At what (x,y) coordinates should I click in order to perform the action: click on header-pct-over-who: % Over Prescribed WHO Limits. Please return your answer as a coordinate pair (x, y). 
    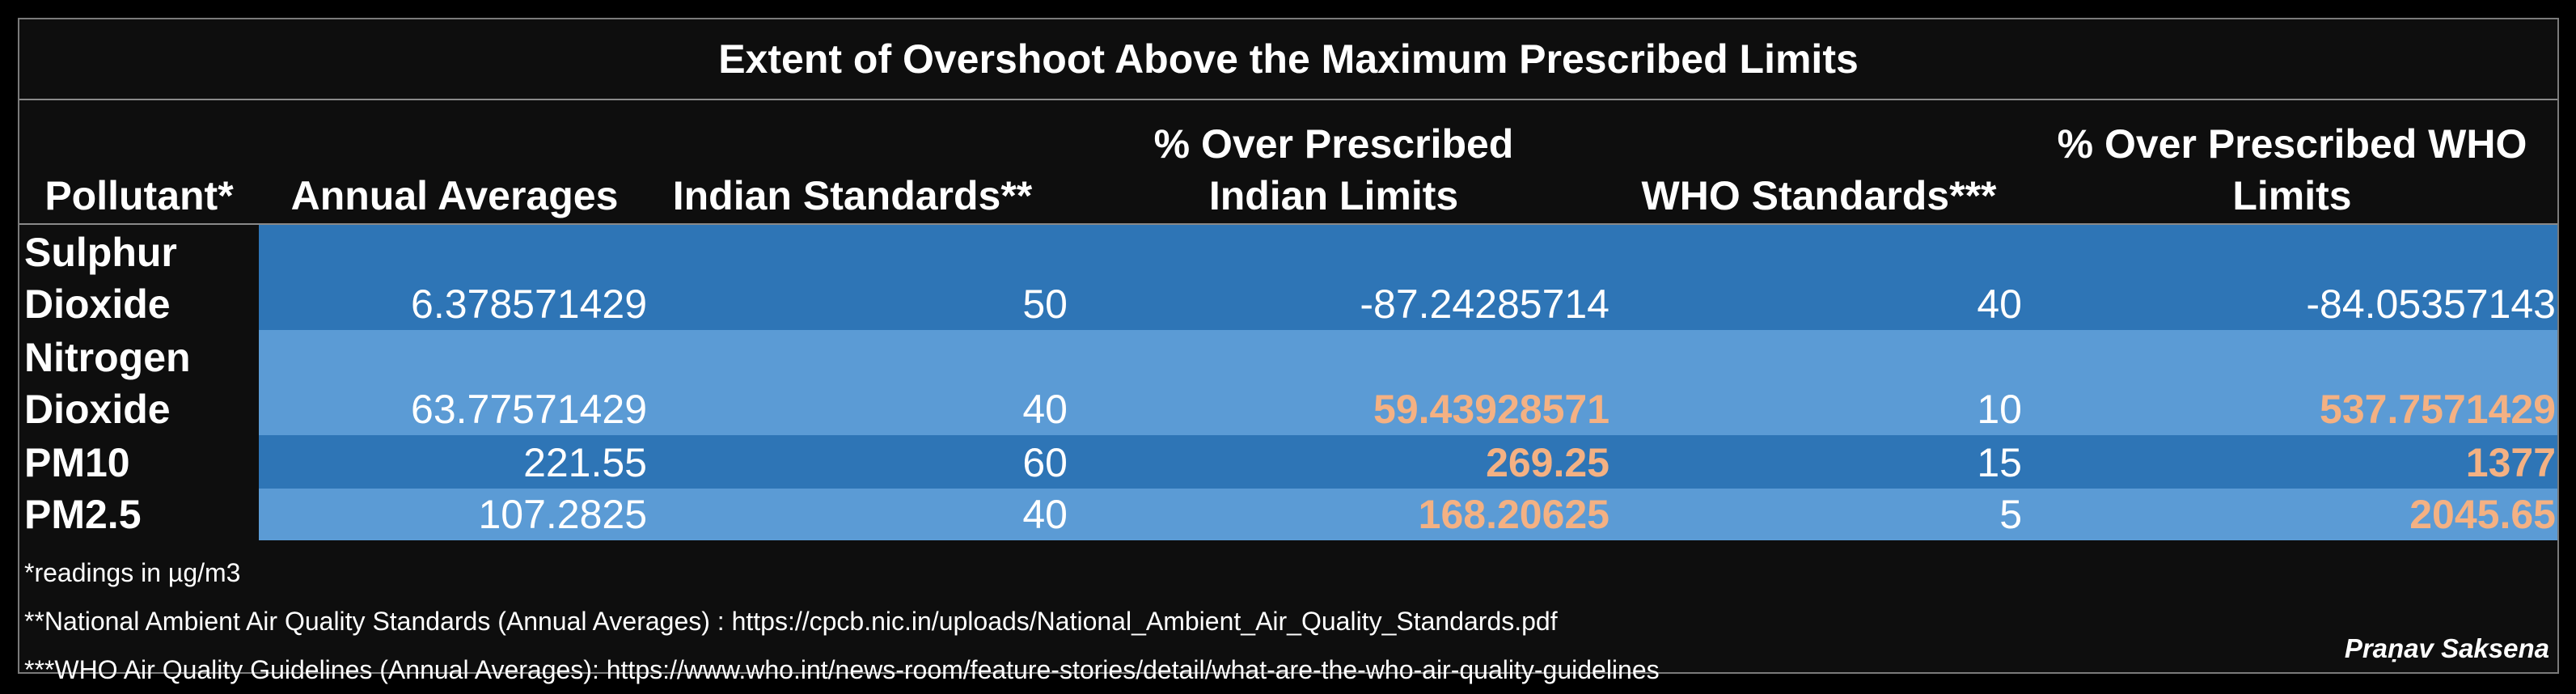
    Looking at the image, I should click on (2292, 169).